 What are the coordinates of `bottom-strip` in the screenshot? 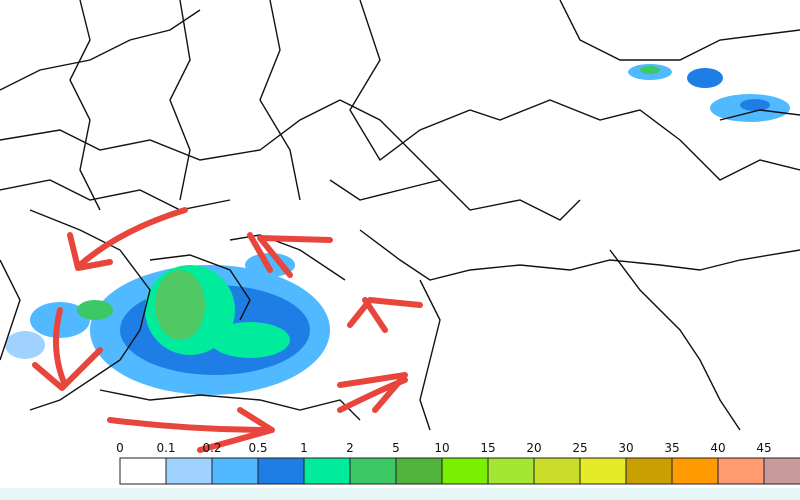 It's located at (400, 494).